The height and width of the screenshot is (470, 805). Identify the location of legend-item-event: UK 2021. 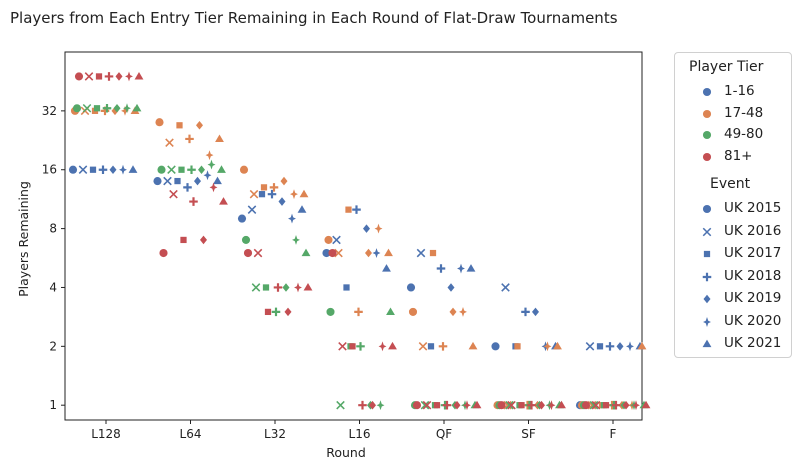
(733, 344).